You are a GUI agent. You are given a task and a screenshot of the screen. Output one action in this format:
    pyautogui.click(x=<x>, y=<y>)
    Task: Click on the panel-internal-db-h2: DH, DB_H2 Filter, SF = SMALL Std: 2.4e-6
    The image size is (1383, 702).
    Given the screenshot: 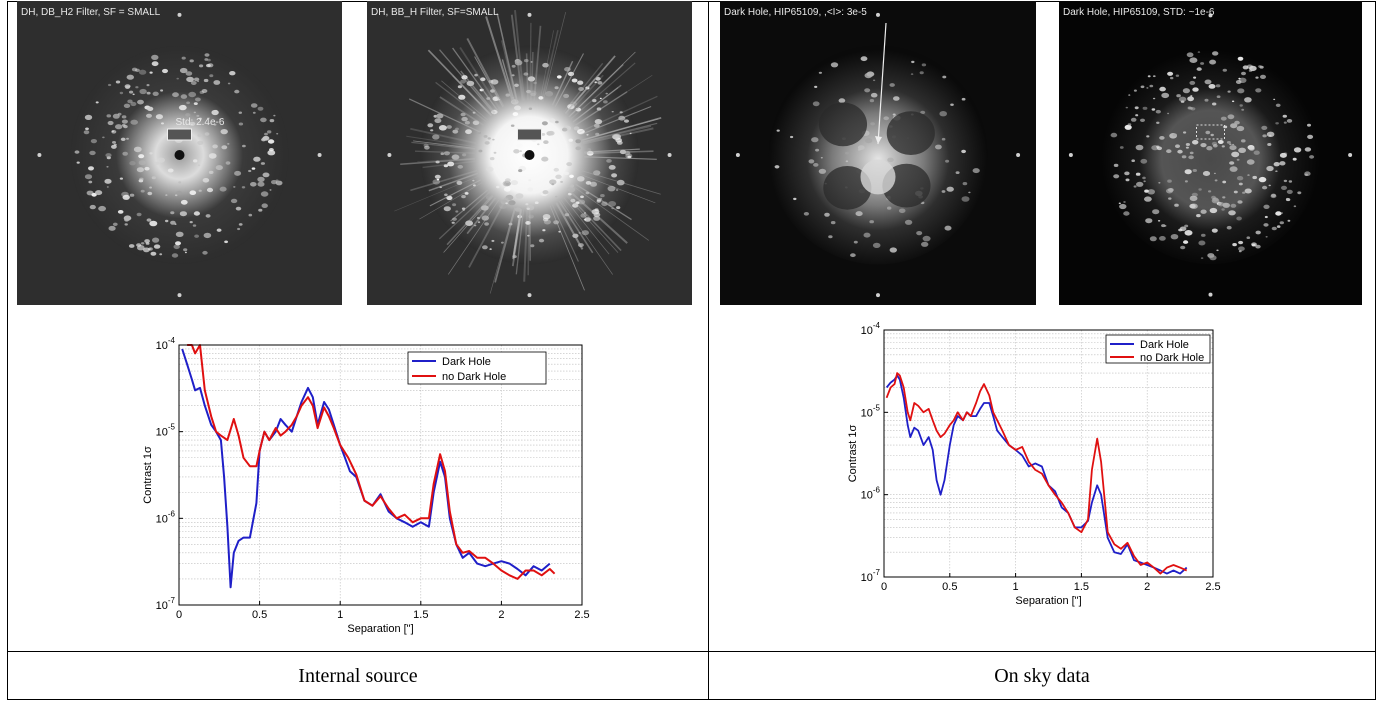 What is the action you would take?
    pyautogui.click(x=179, y=153)
    